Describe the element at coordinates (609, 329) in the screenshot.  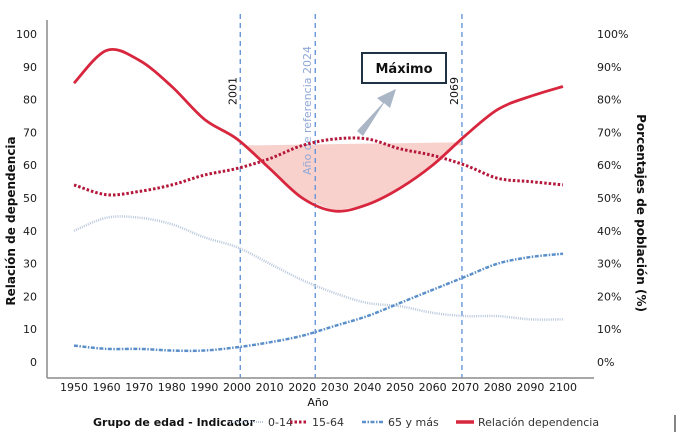
I see `y-tick-right-label: 10%` at that location.